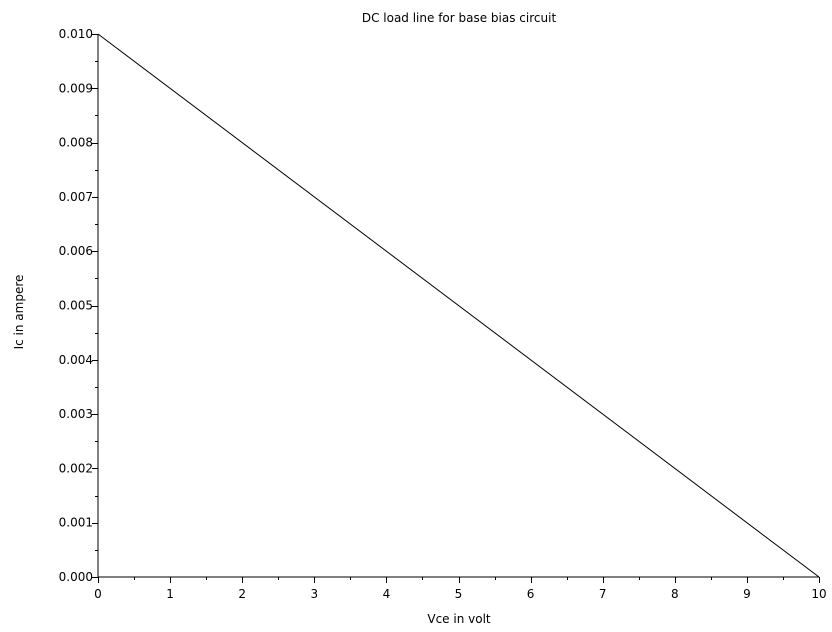  Describe the element at coordinates (76, 414) in the screenshot. I see `y-tick-label: 0.003` at that location.